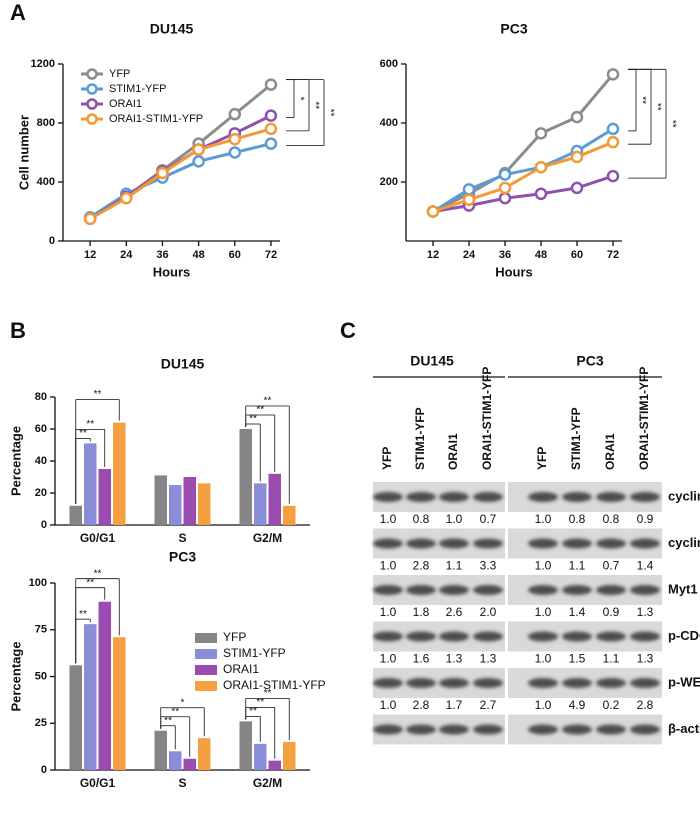 The image size is (700, 813). What do you see at coordinates (43, 64) in the screenshot?
I see `y-tick-label: 1200` at bounding box center [43, 64].